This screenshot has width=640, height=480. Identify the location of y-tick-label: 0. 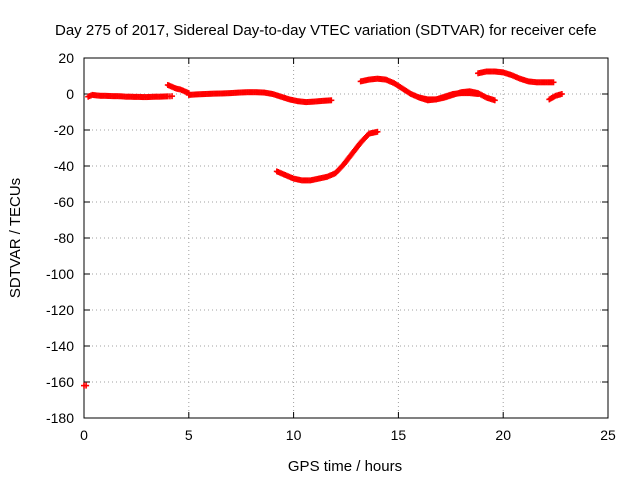
(70, 94).